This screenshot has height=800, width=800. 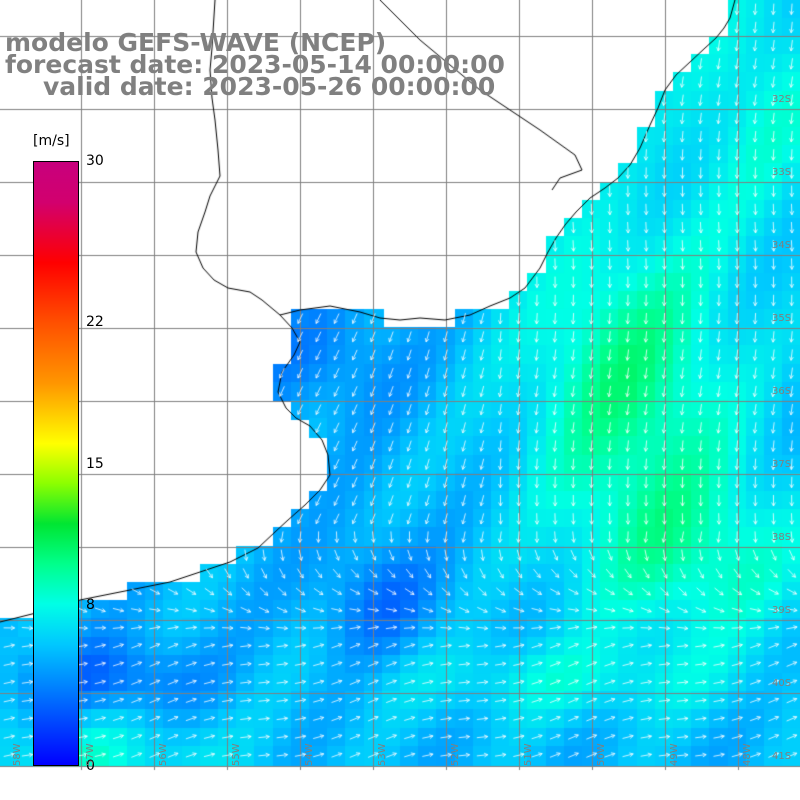 I want to click on longitude-label: 52W, so click(x=455, y=754).